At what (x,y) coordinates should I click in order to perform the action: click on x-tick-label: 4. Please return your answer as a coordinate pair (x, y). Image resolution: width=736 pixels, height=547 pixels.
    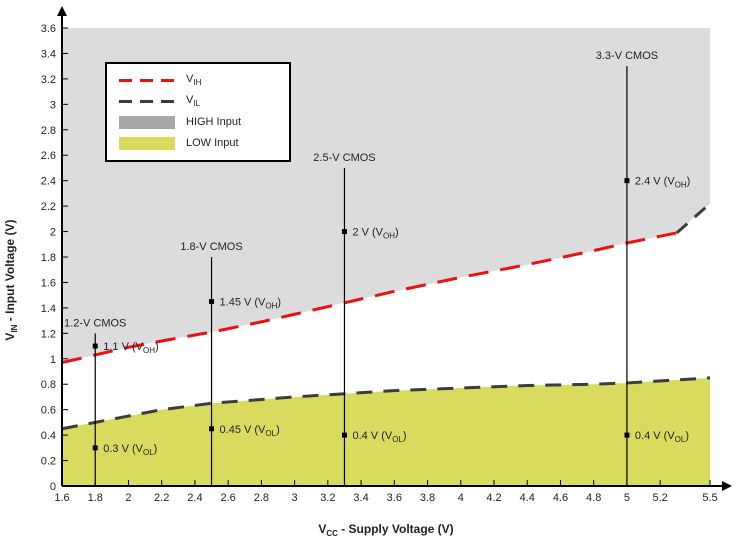
    Looking at the image, I should click on (461, 498).